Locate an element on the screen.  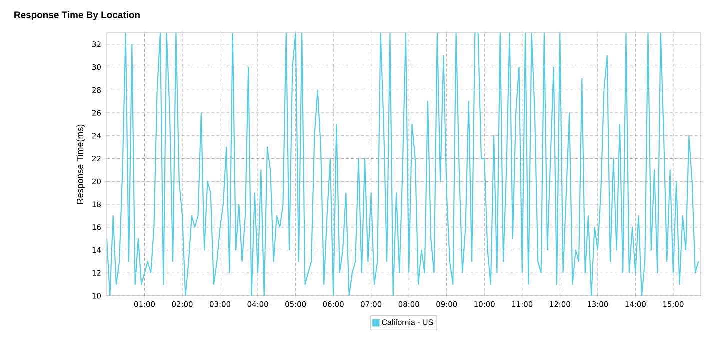
chart-title: Response Time By Location is located at coordinates (77, 15).